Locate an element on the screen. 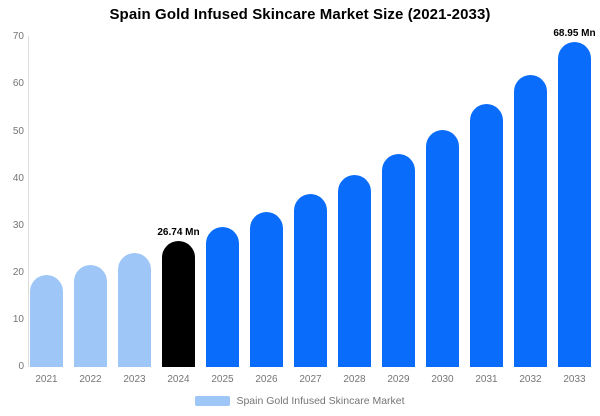 The height and width of the screenshot is (416, 600). x-tick-label-2032: 2032 is located at coordinates (530, 379).